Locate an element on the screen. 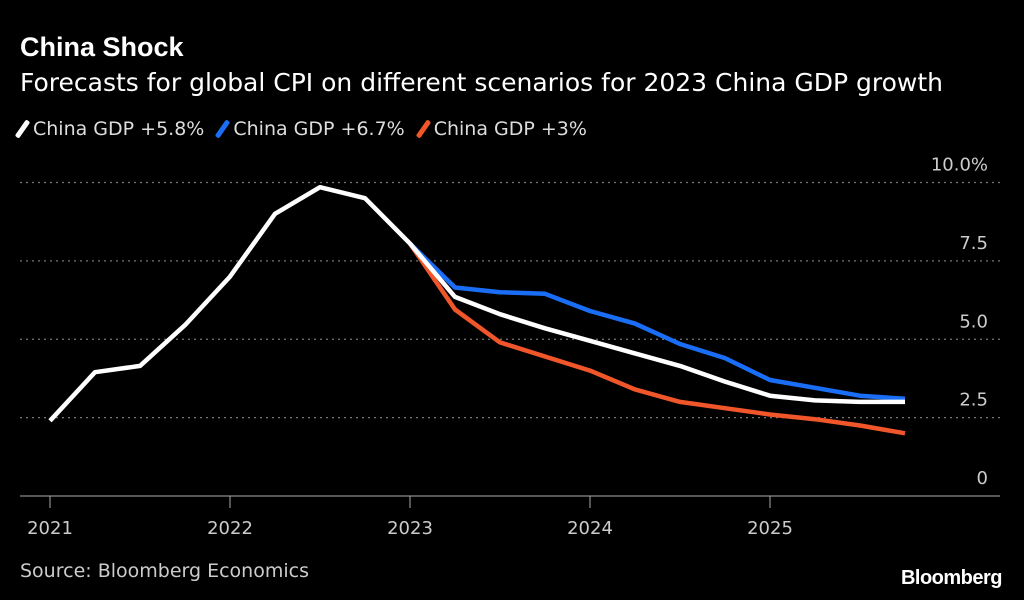 The width and height of the screenshot is (1024, 600). legend-item-3: China GDP +3% is located at coordinates (501, 129).